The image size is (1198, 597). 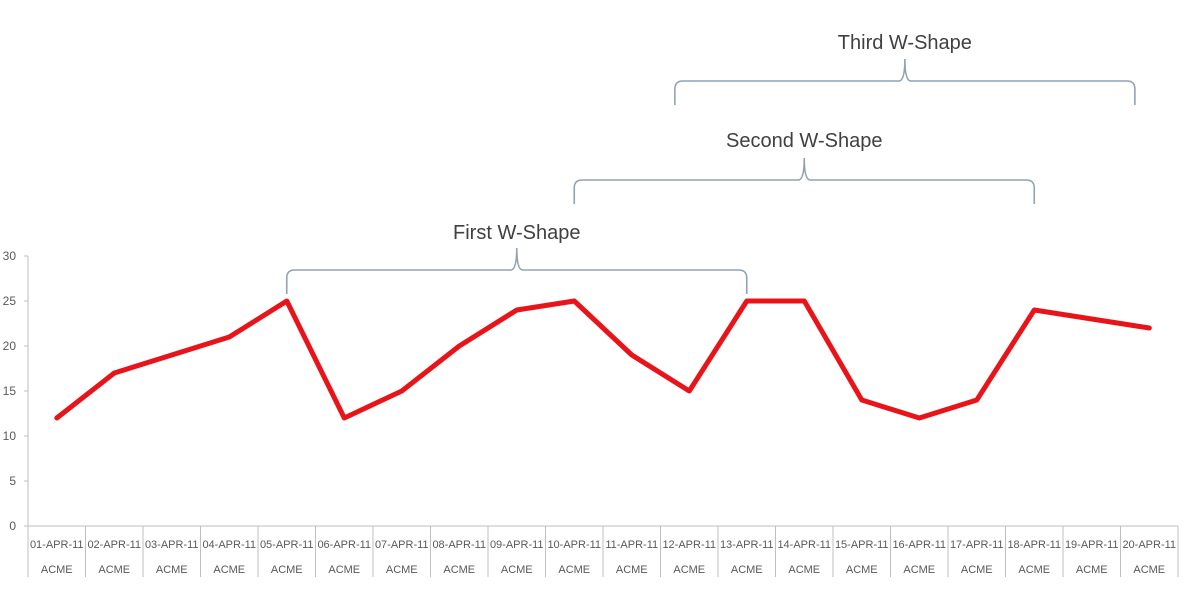 What do you see at coordinates (287, 545) in the screenshot?
I see `x-category-label: 05-APR-11` at bounding box center [287, 545].